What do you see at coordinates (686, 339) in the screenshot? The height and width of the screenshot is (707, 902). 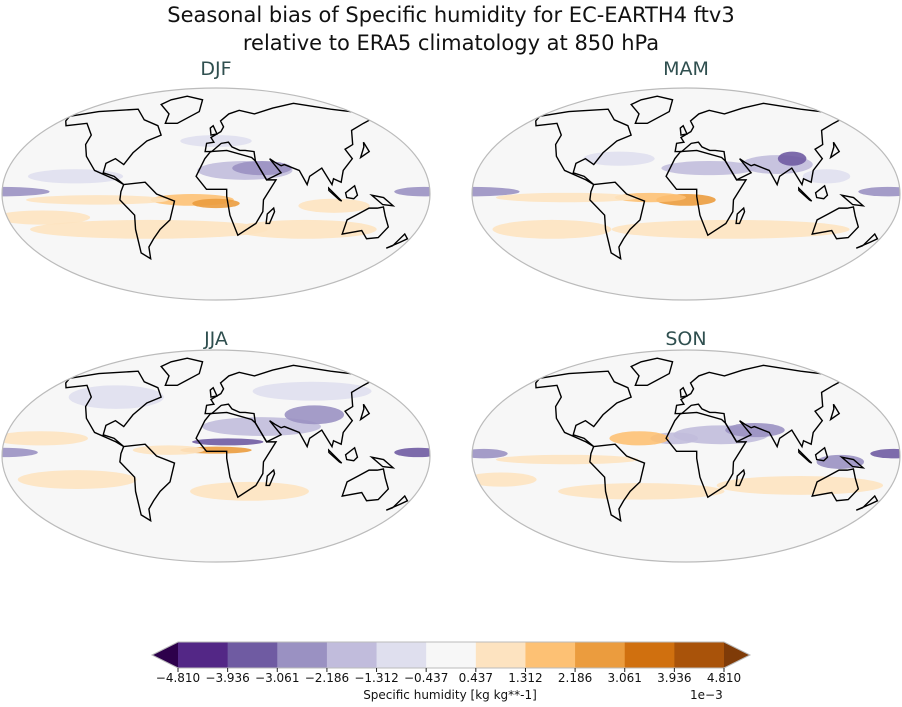 I see `panel-title-son: SON` at bounding box center [686, 339].